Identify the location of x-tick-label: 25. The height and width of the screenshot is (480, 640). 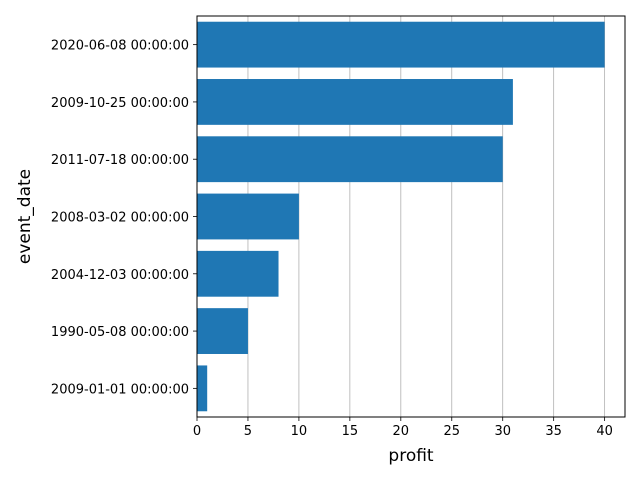
(451, 431).